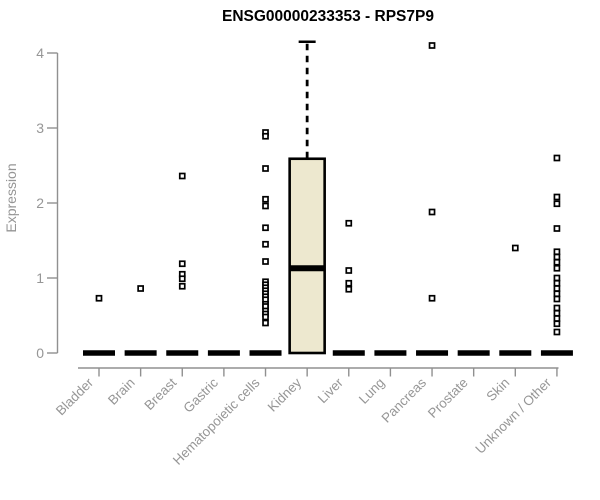 The image size is (600, 500). What do you see at coordinates (40, 278) in the screenshot?
I see `y-tick-label: 1` at bounding box center [40, 278].